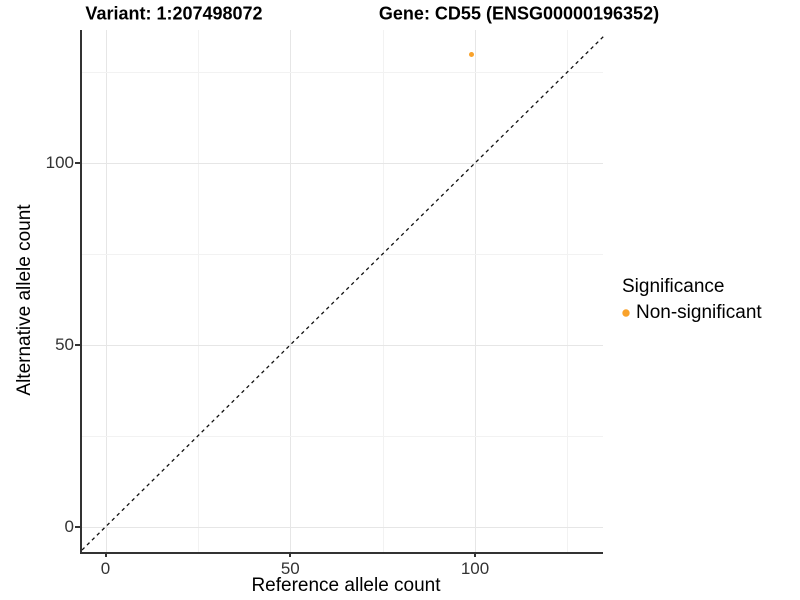 This screenshot has height=600, width=800. What do you see at coordinates (64, 344) in the screenshot?
I see `y-tick-label: 50` at bounding box center [64, 344].